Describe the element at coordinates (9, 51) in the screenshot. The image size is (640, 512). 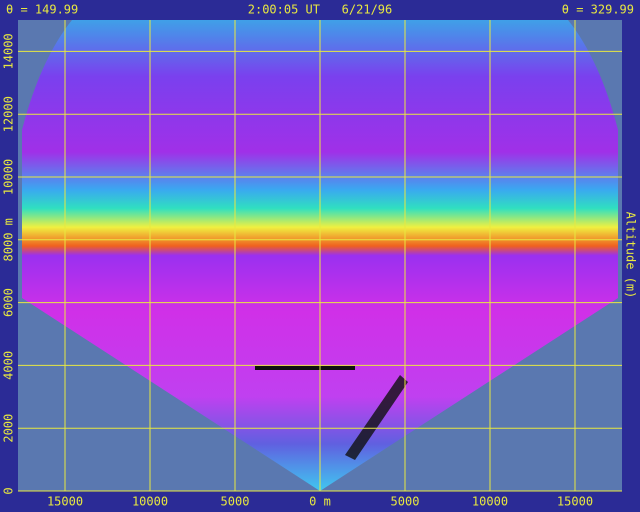
I see `y-tick-label: 14000` at that location.